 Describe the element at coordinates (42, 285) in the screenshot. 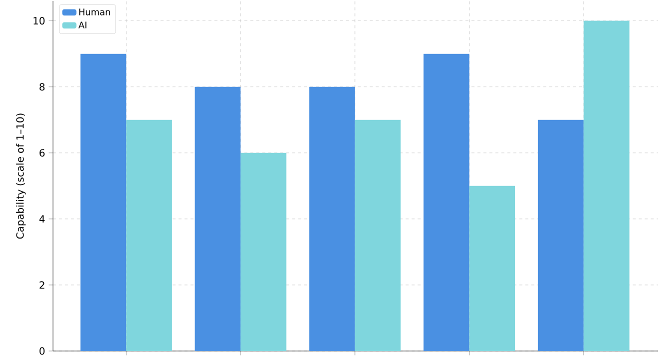

I see `y-tick-label: 2` at that location.